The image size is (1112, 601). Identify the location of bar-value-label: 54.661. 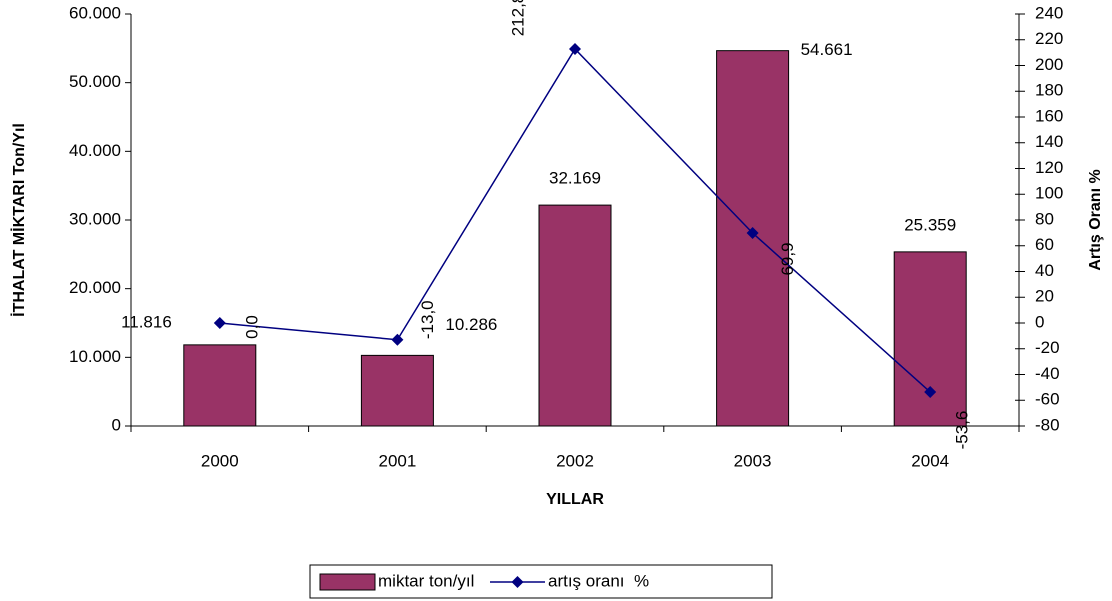
(827, 49).